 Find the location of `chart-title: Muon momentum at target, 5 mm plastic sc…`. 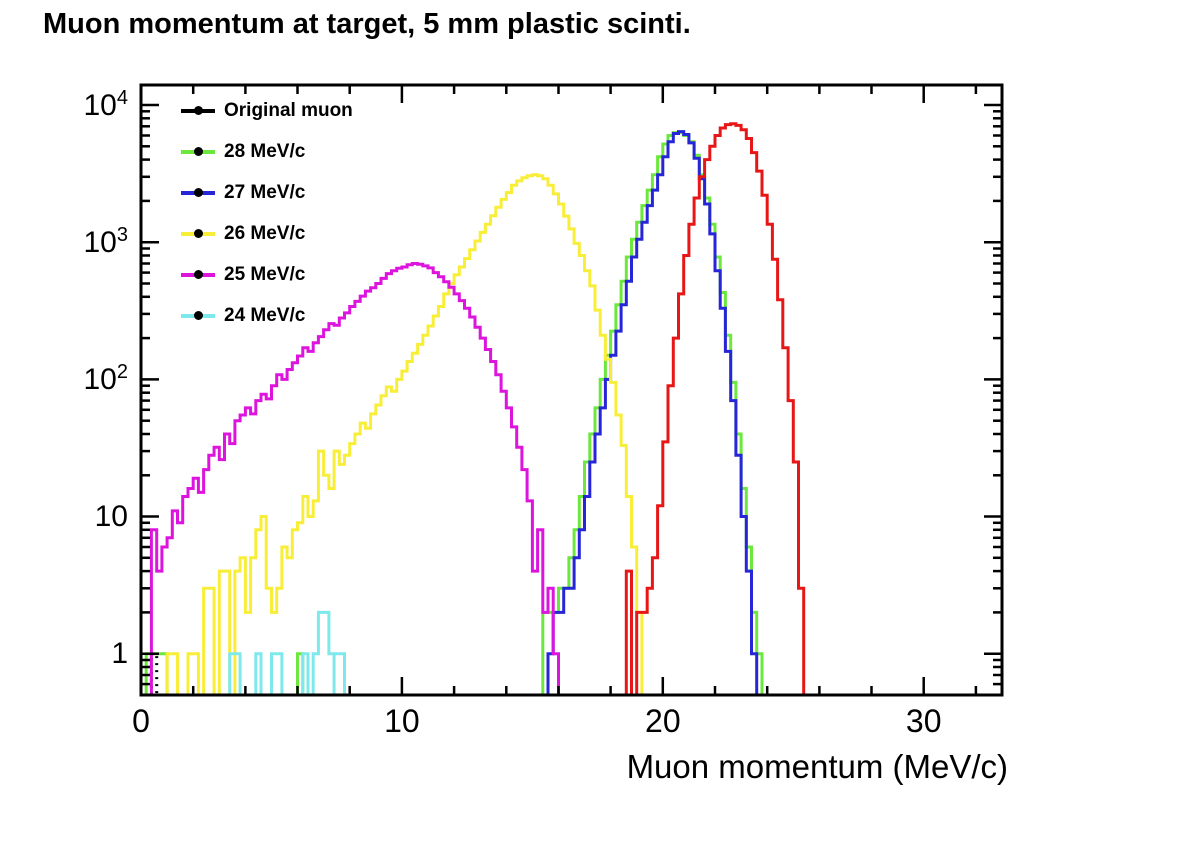

chart-title: Muon momentum at target, 5 mm plastic sc… is located at coordinates (367, 24).